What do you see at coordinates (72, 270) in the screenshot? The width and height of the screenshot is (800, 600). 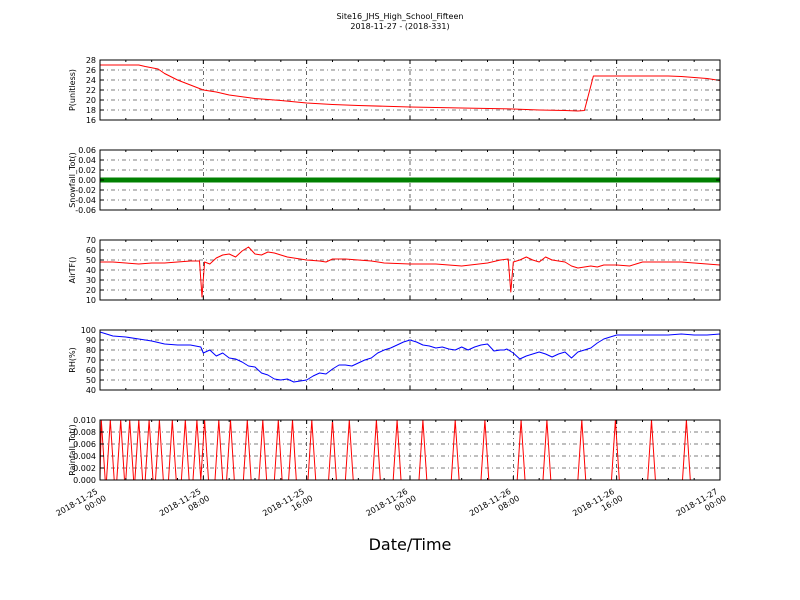 I see `y-axis-label: AirTF()` at bounding box center [72, 270].